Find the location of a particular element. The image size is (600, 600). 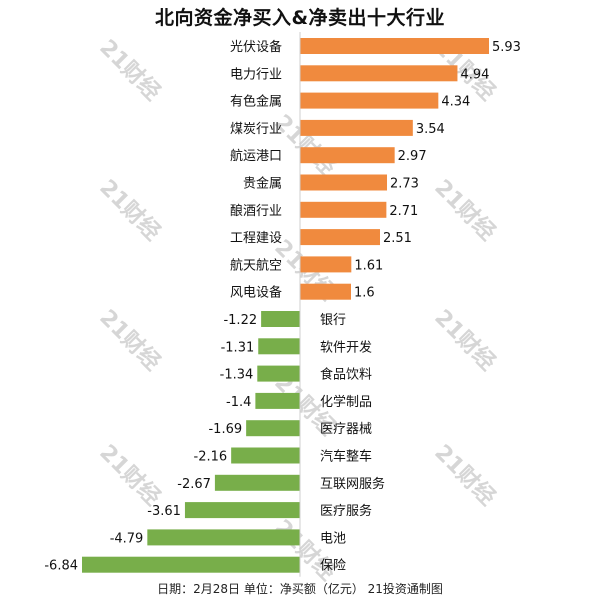

category-label: 有色金属 is located at coordinates (256, 102).